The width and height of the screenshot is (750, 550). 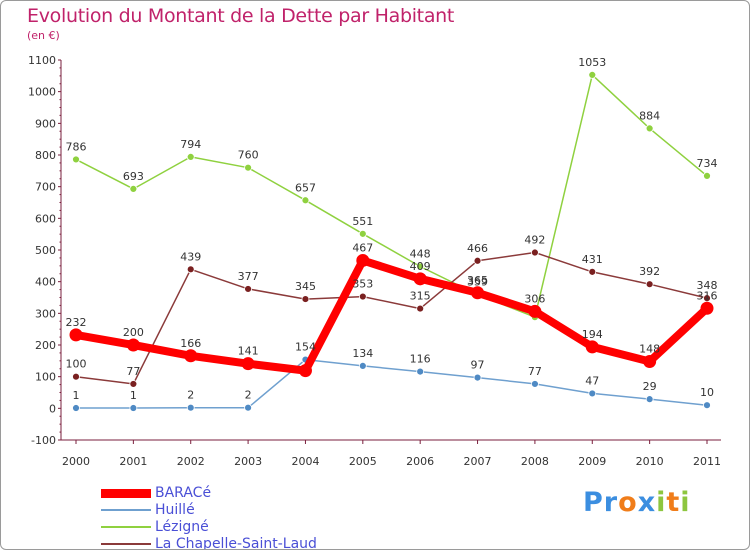 What do you see at coordinates (45, 187) in the screenshot?
I see `y-tick-label: 700` at bounding box center [45, 187].